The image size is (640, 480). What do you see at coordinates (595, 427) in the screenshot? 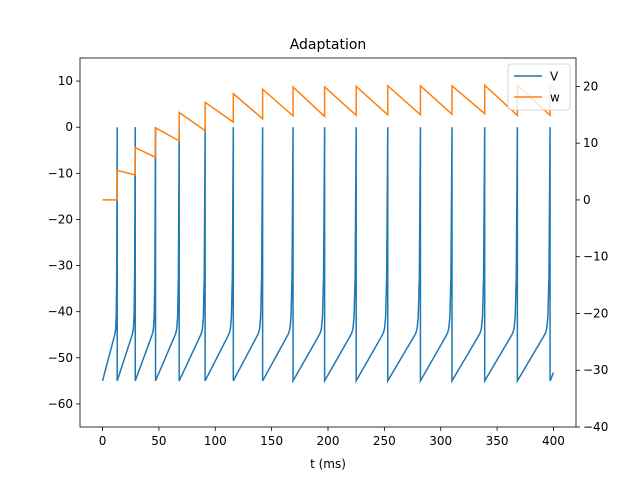
I see `y-right-tick-label: −40` at bounding box center [595, 427].